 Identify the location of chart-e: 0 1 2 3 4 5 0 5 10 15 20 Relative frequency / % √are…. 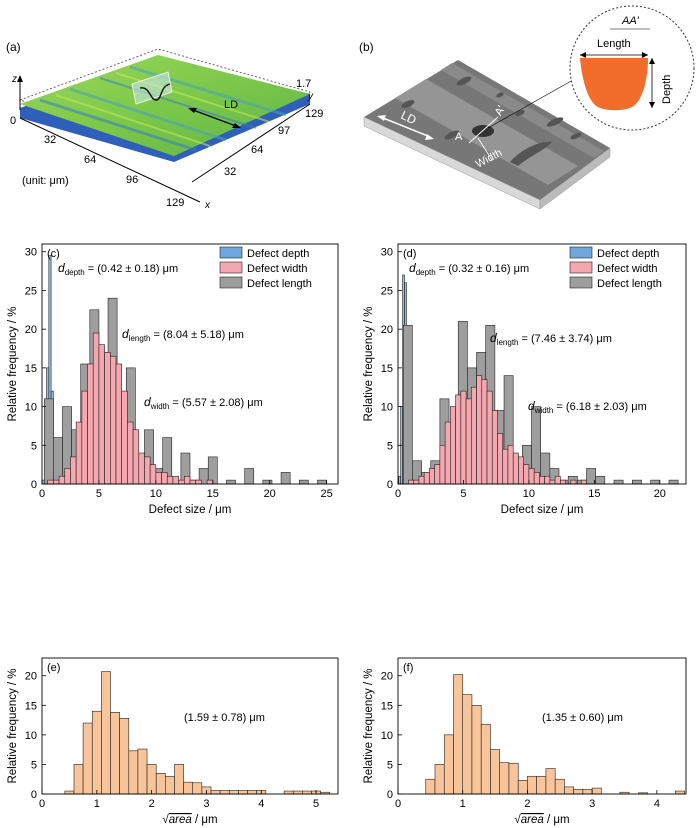
(173, 741).